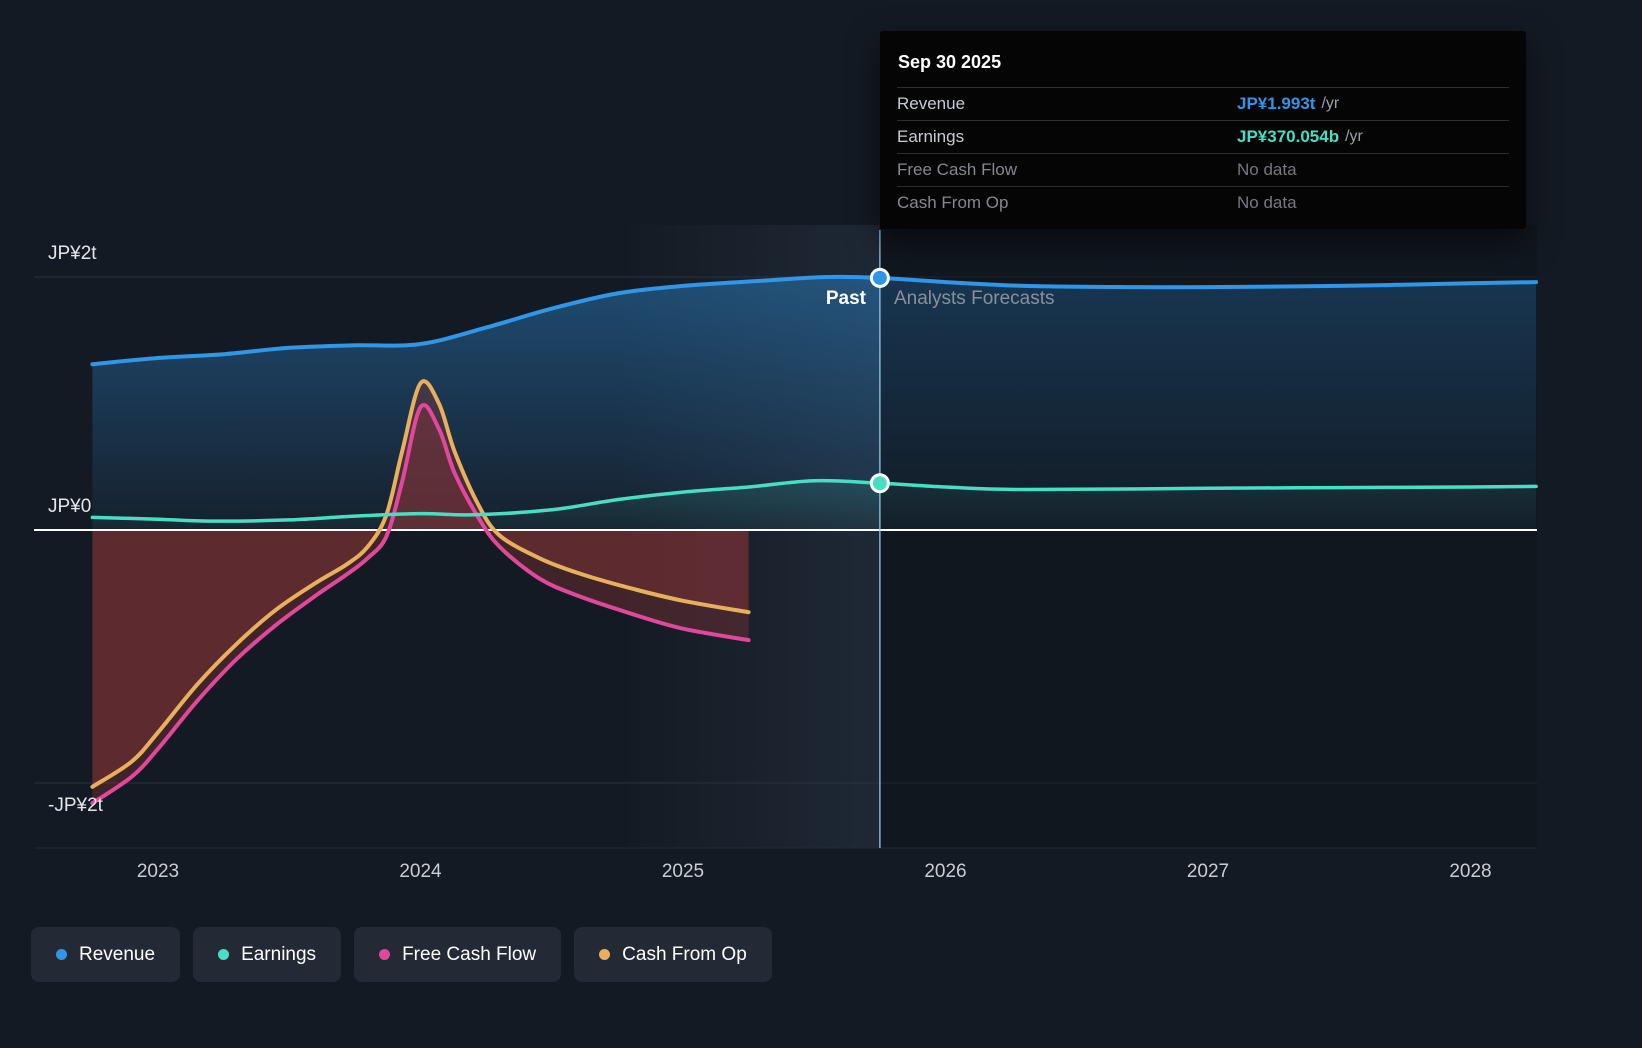 The width and height of the screenshot is (1642, 1048). Describe the element at coordinates (61, 954) in the screenshot. I see `revenue-legend-dot-icon` at that location.